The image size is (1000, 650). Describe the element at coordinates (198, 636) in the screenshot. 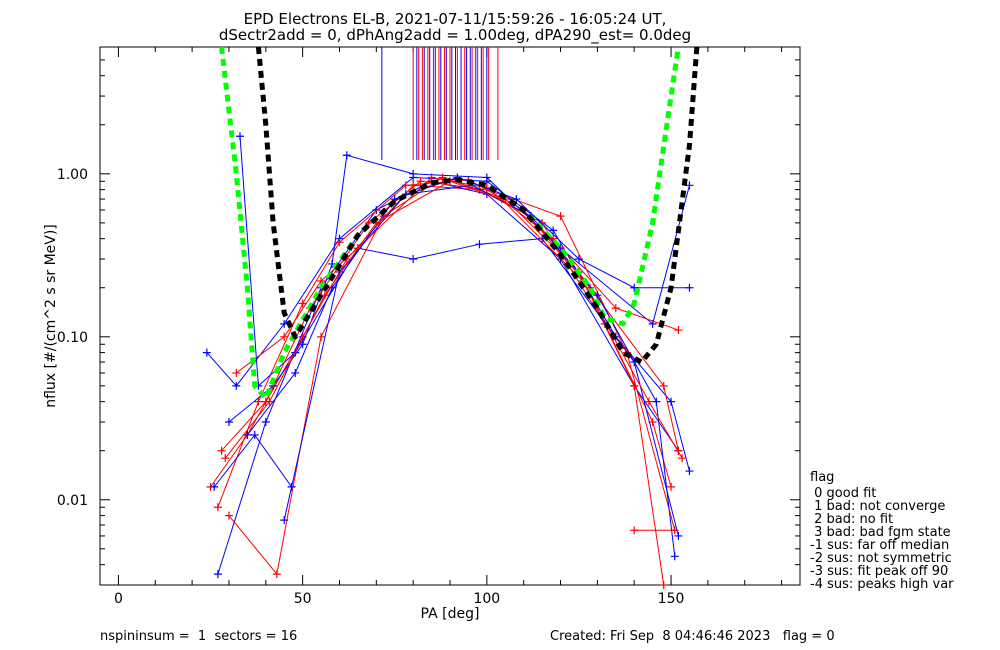

I see `footer-left: nspininsum = 1 sectors = 16` at that location.